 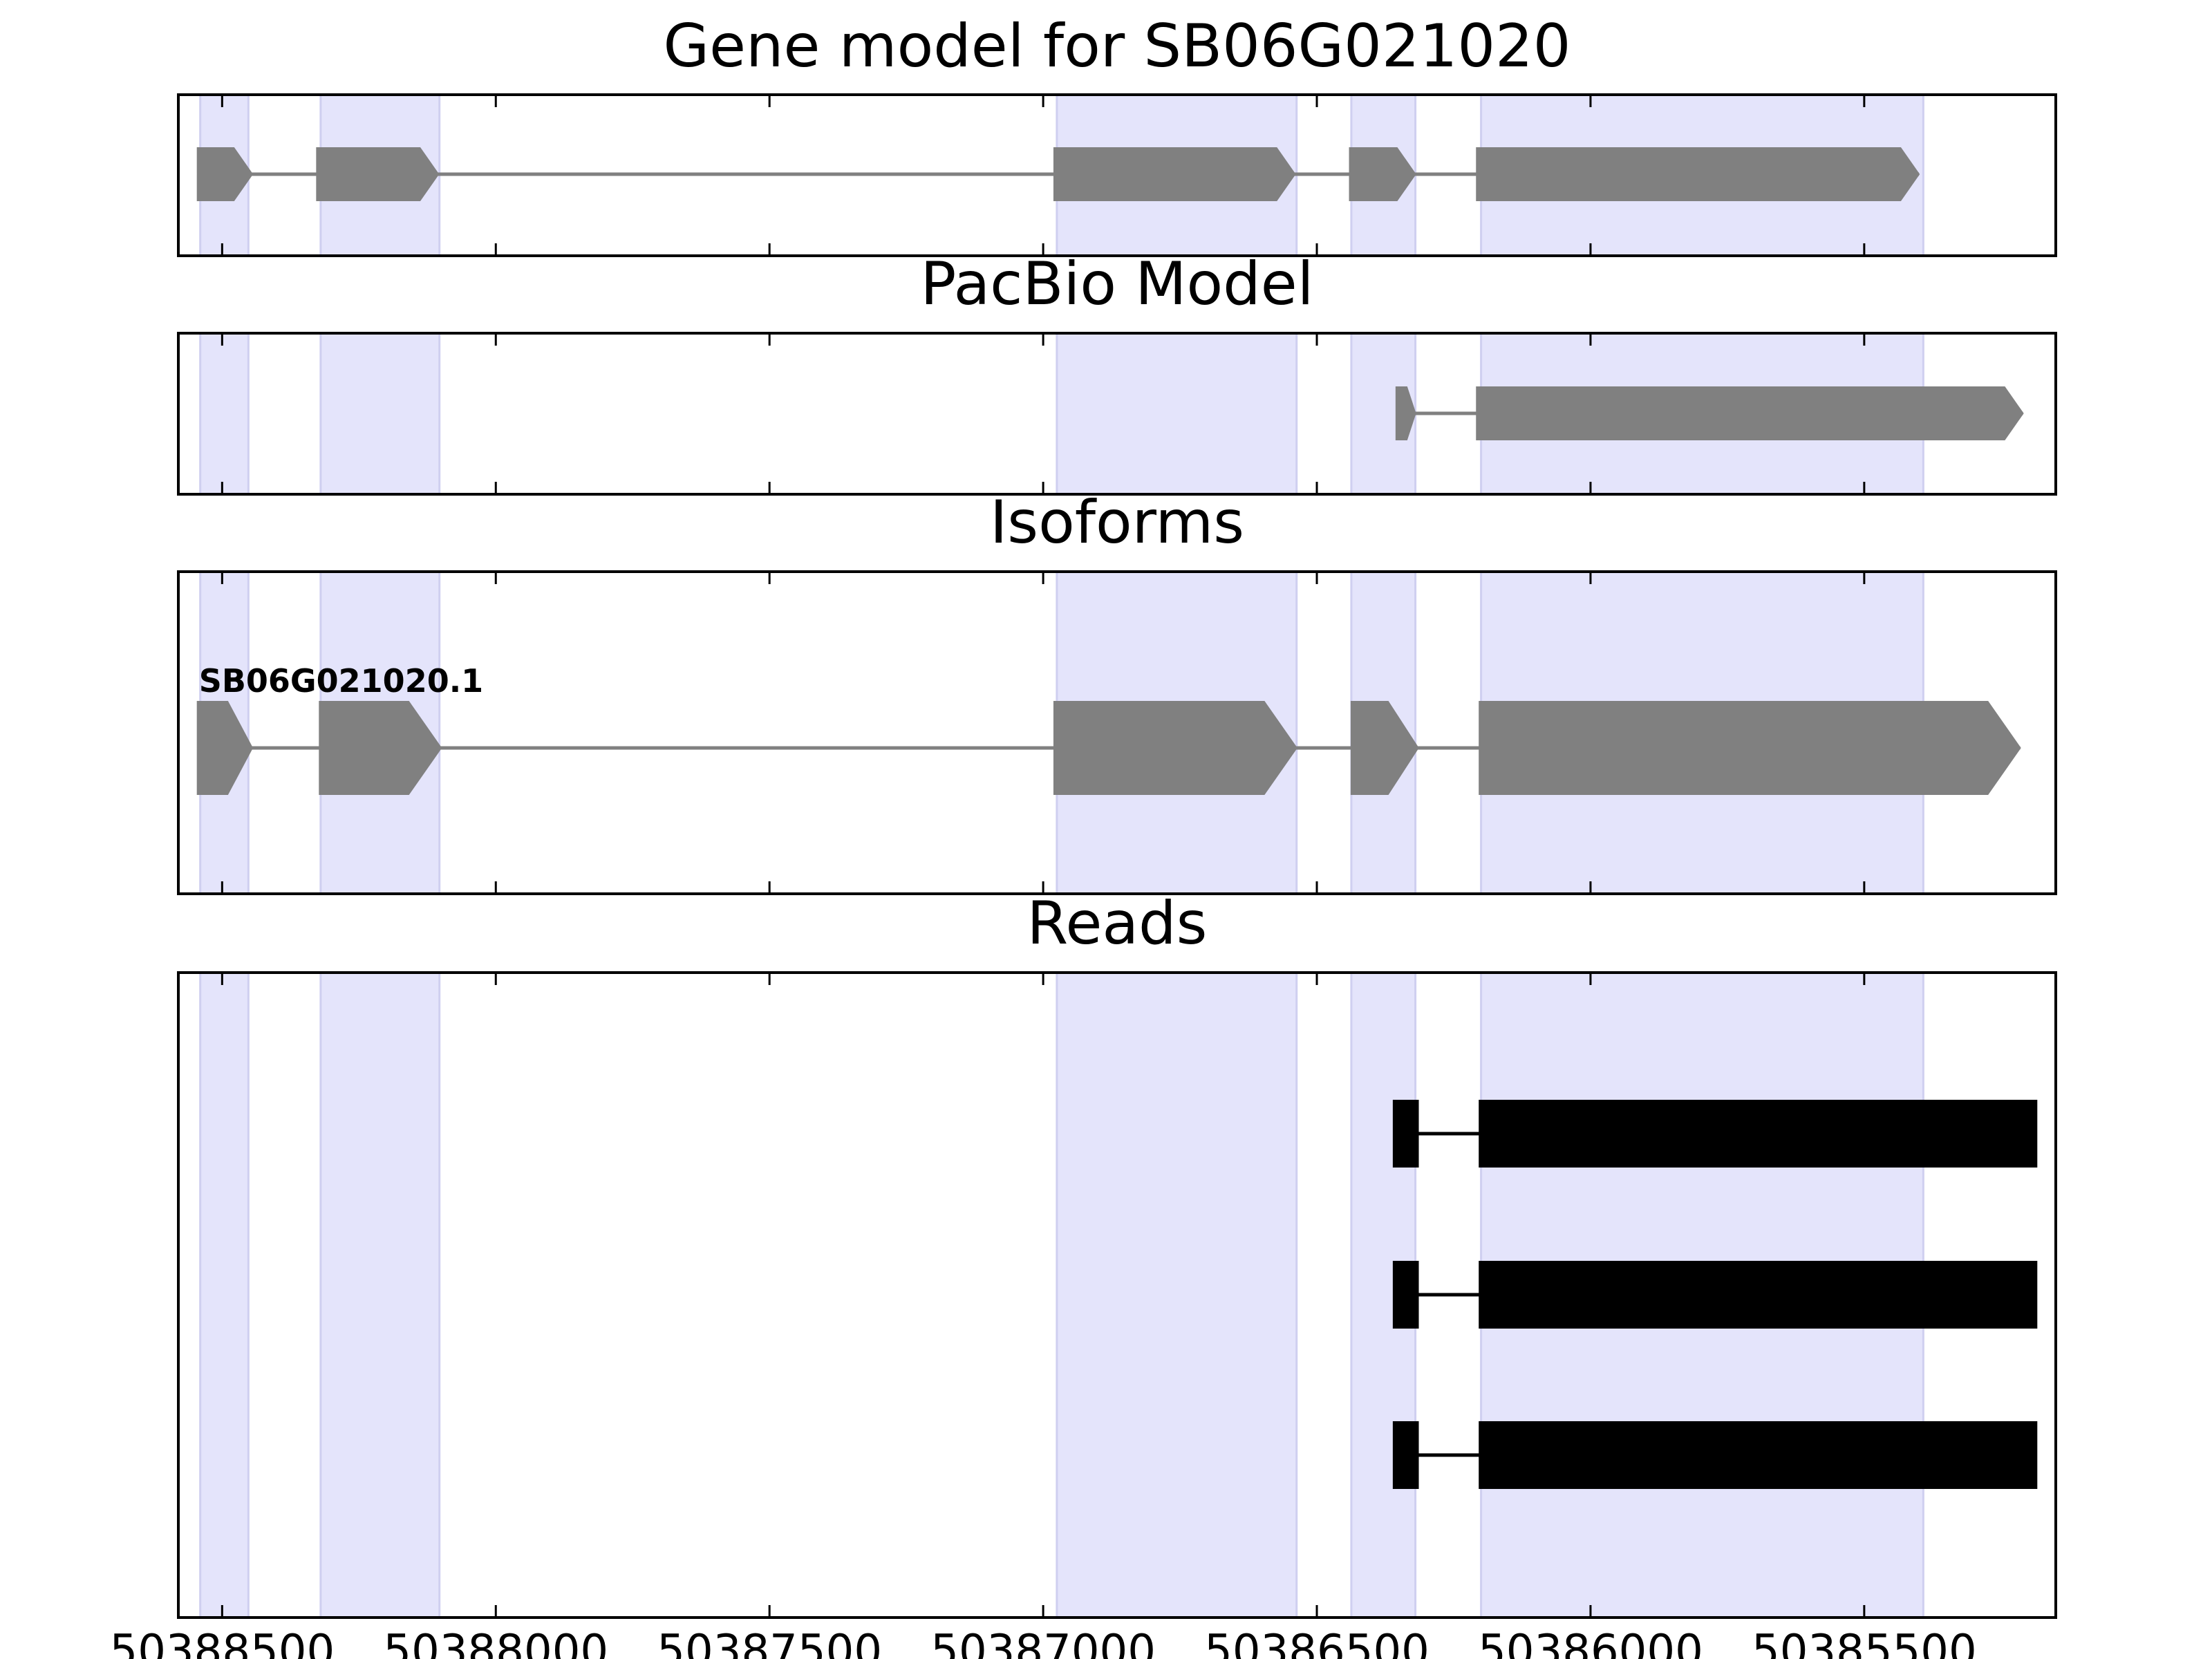 I want to click on panel-title: Gene model for SB06G021020, so click(x=1117, y=46).